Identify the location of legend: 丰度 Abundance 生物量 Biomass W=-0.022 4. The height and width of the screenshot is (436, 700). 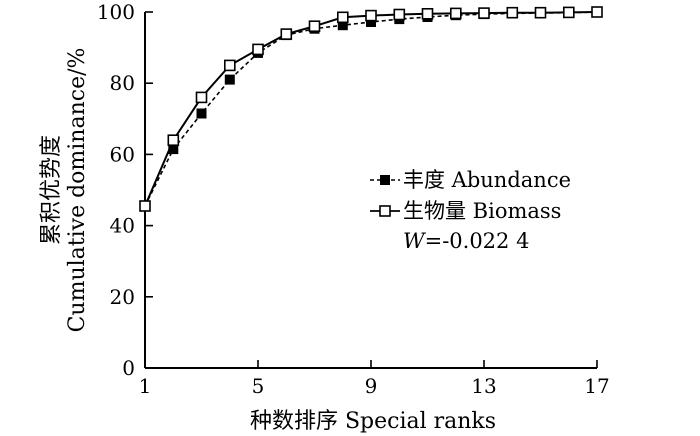
(470, 210).